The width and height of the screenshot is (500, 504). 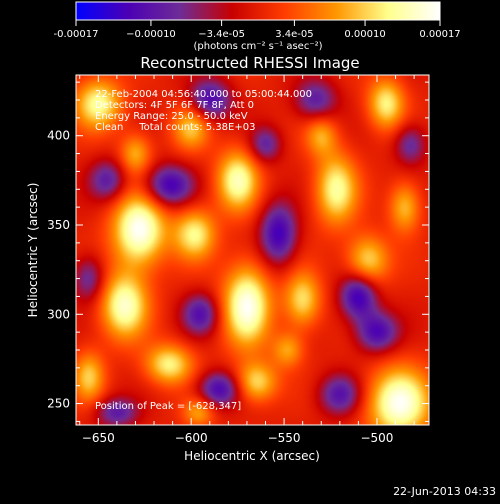 What do you see at coordinates (76, 34) in the screenshot?
I see `colorbar-tick-label: -0.00017` at bounding box center [76, 34].